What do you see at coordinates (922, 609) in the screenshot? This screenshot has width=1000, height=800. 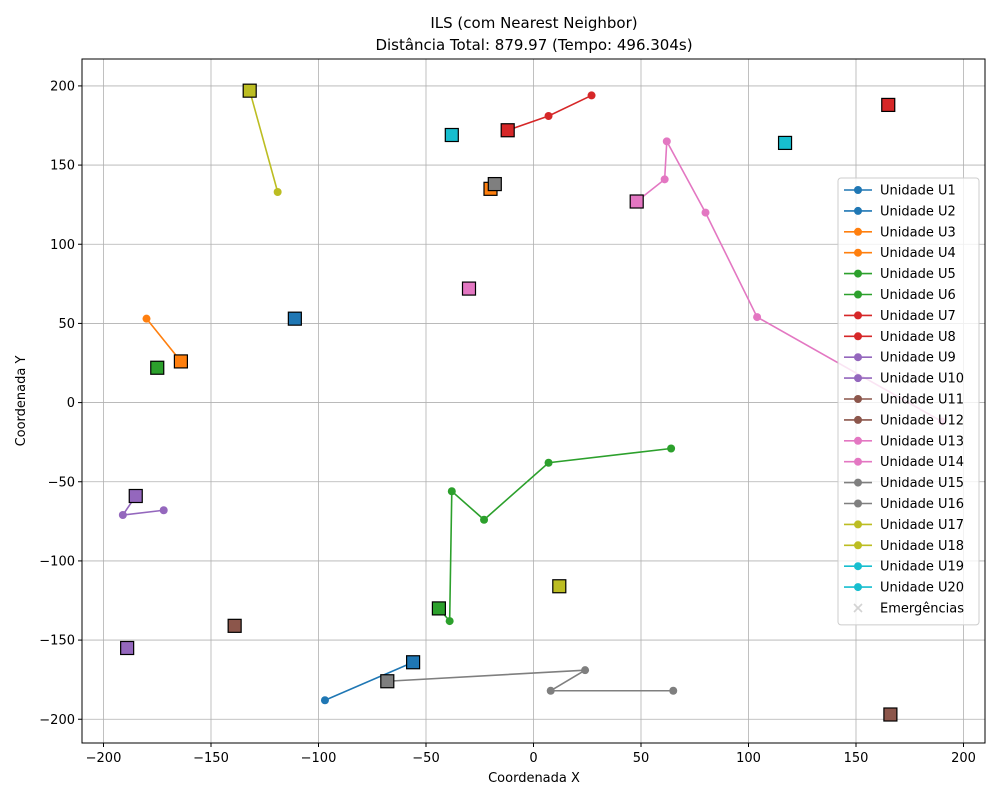 I see `legend-label: Emergências` at bounding box center [922, 609].